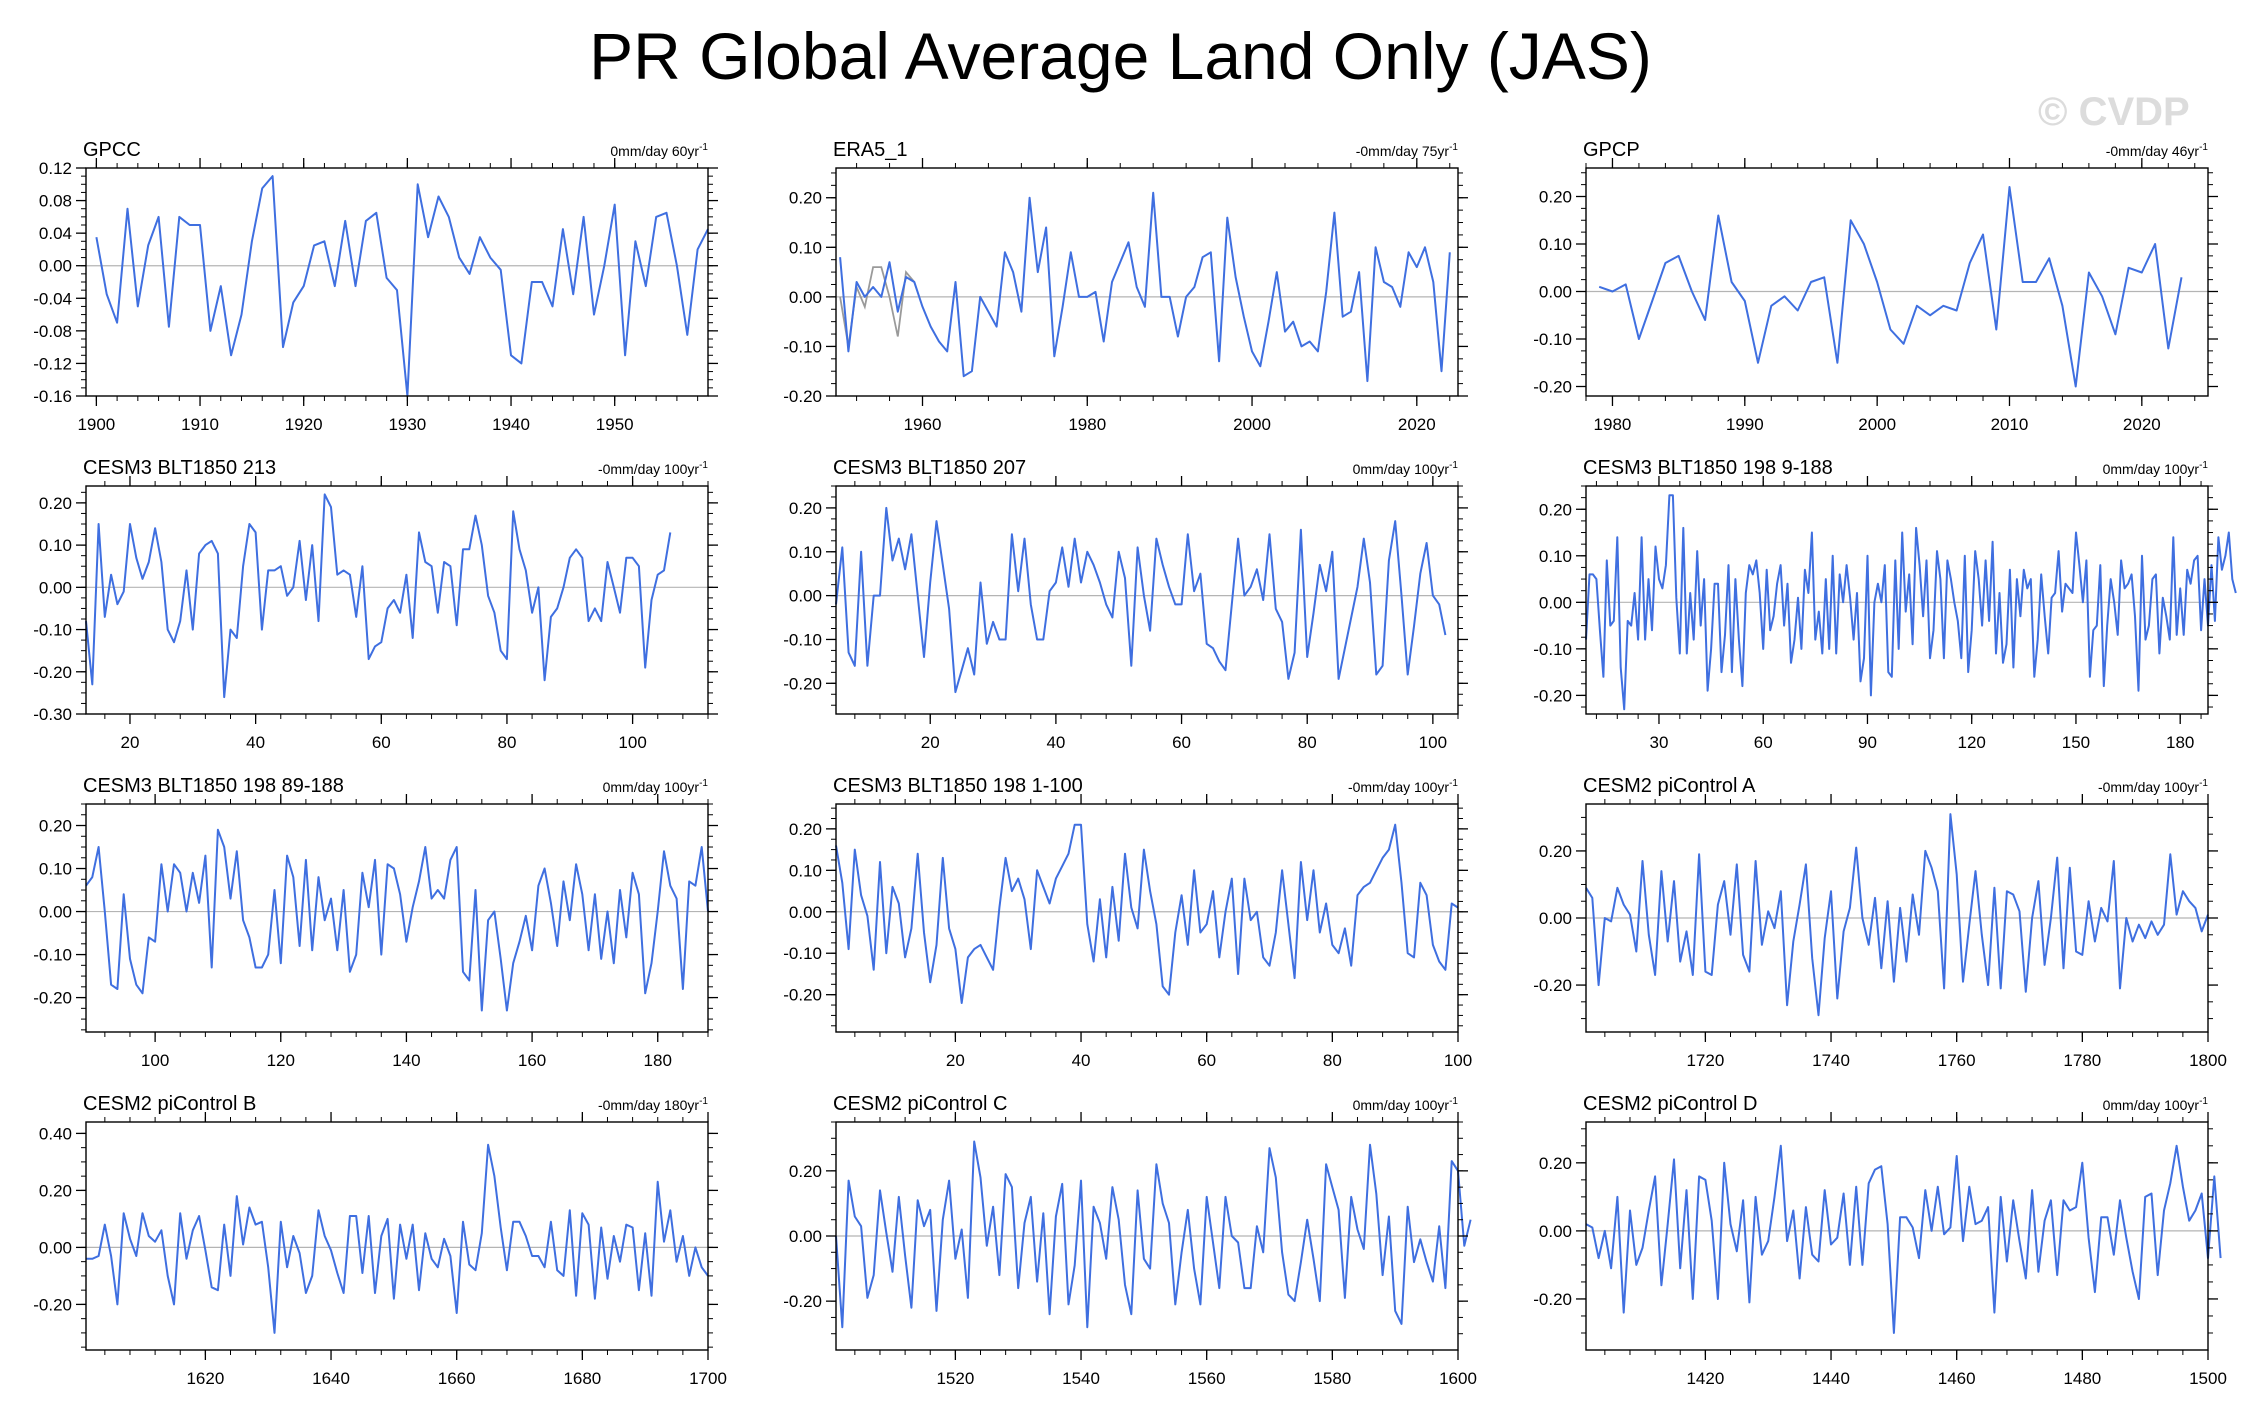 Image resolution: width=2241 pixels, height=1418 pixels. I want to click on x-tick-label: 30, so click(1659, 742).